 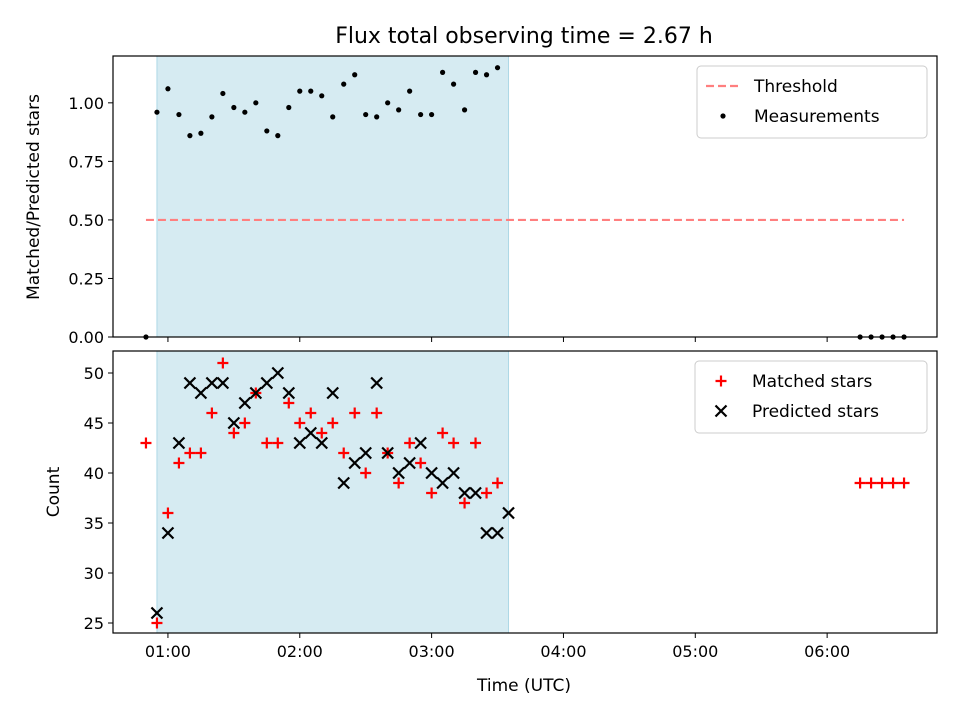 I want to click on y-axis-label-bottom: Count, so click(x=54, y=491).